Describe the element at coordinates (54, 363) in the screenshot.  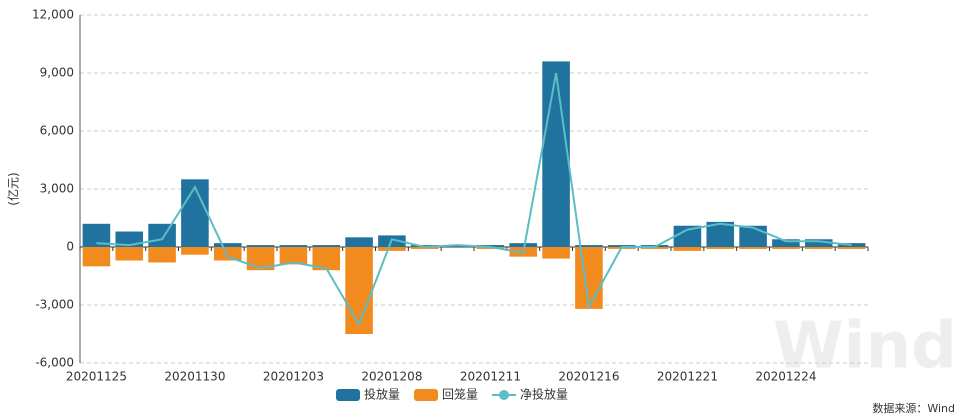
I see `y-tick-label: -6,000` at that location.